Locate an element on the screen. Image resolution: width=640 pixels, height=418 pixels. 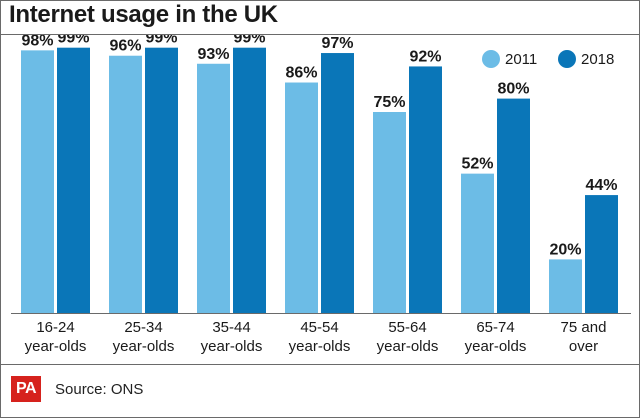
category-label-2-line-1: year-olds is located at coordinates (232, 346).